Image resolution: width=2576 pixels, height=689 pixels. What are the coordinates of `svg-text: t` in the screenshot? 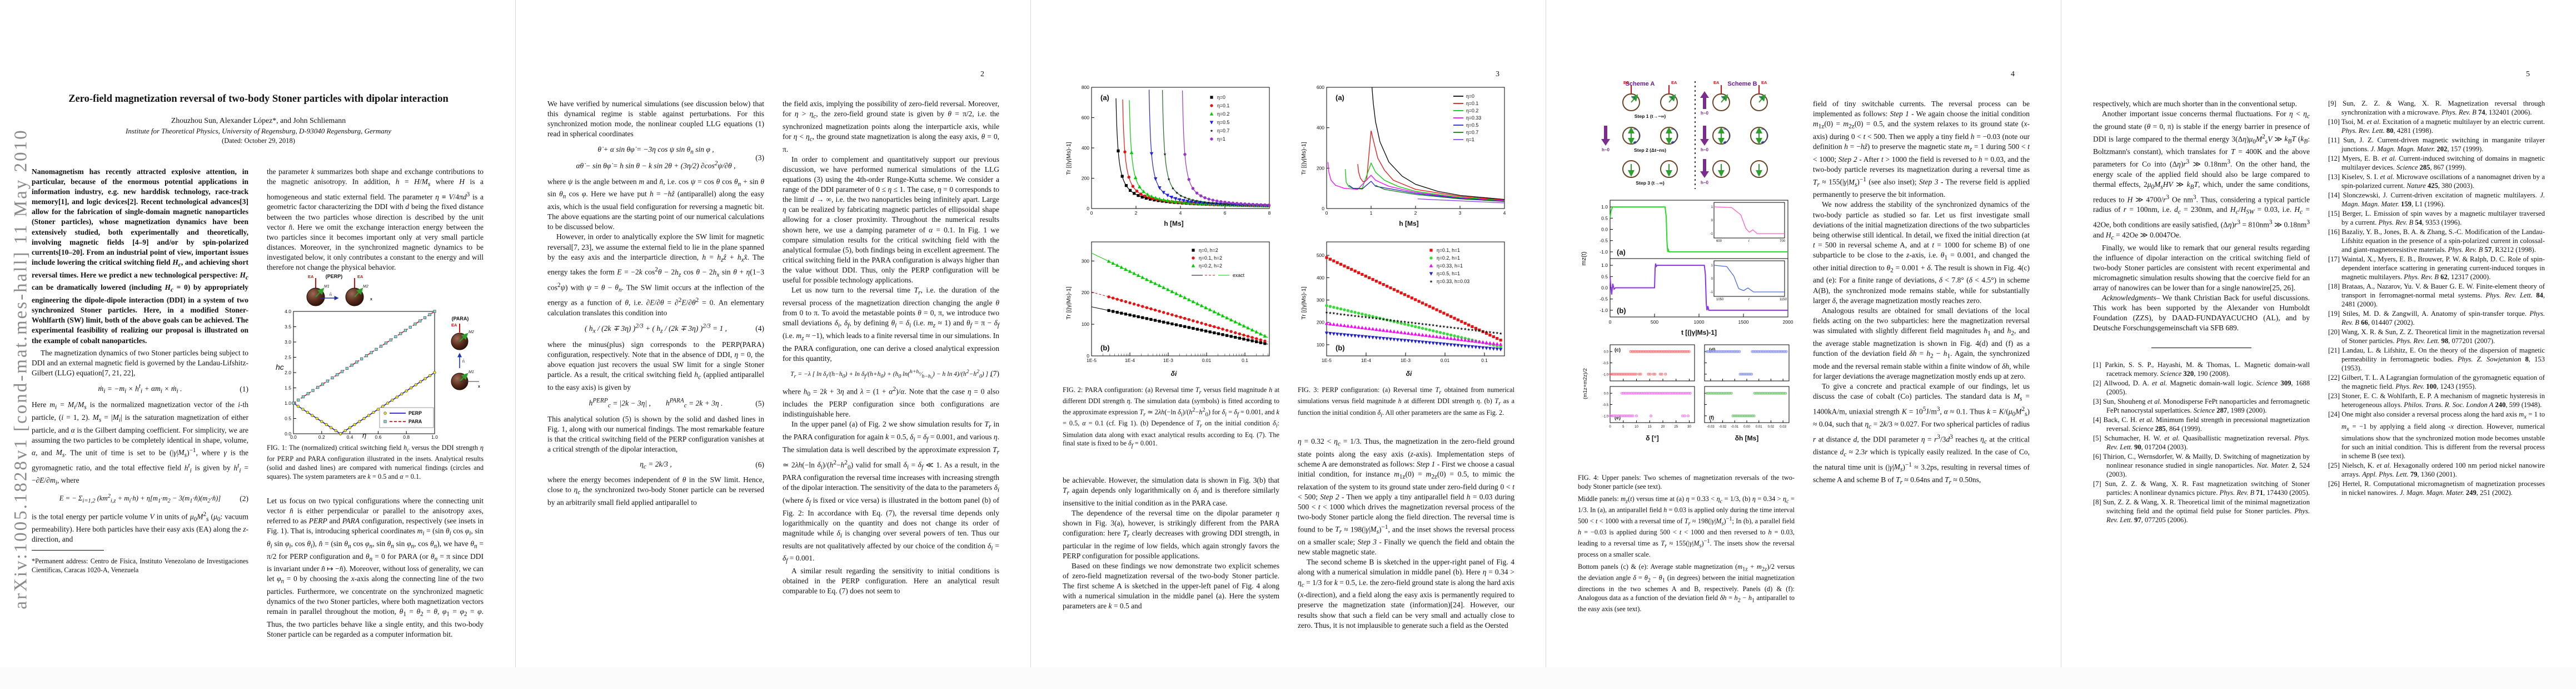 It's located at (1749, 242).